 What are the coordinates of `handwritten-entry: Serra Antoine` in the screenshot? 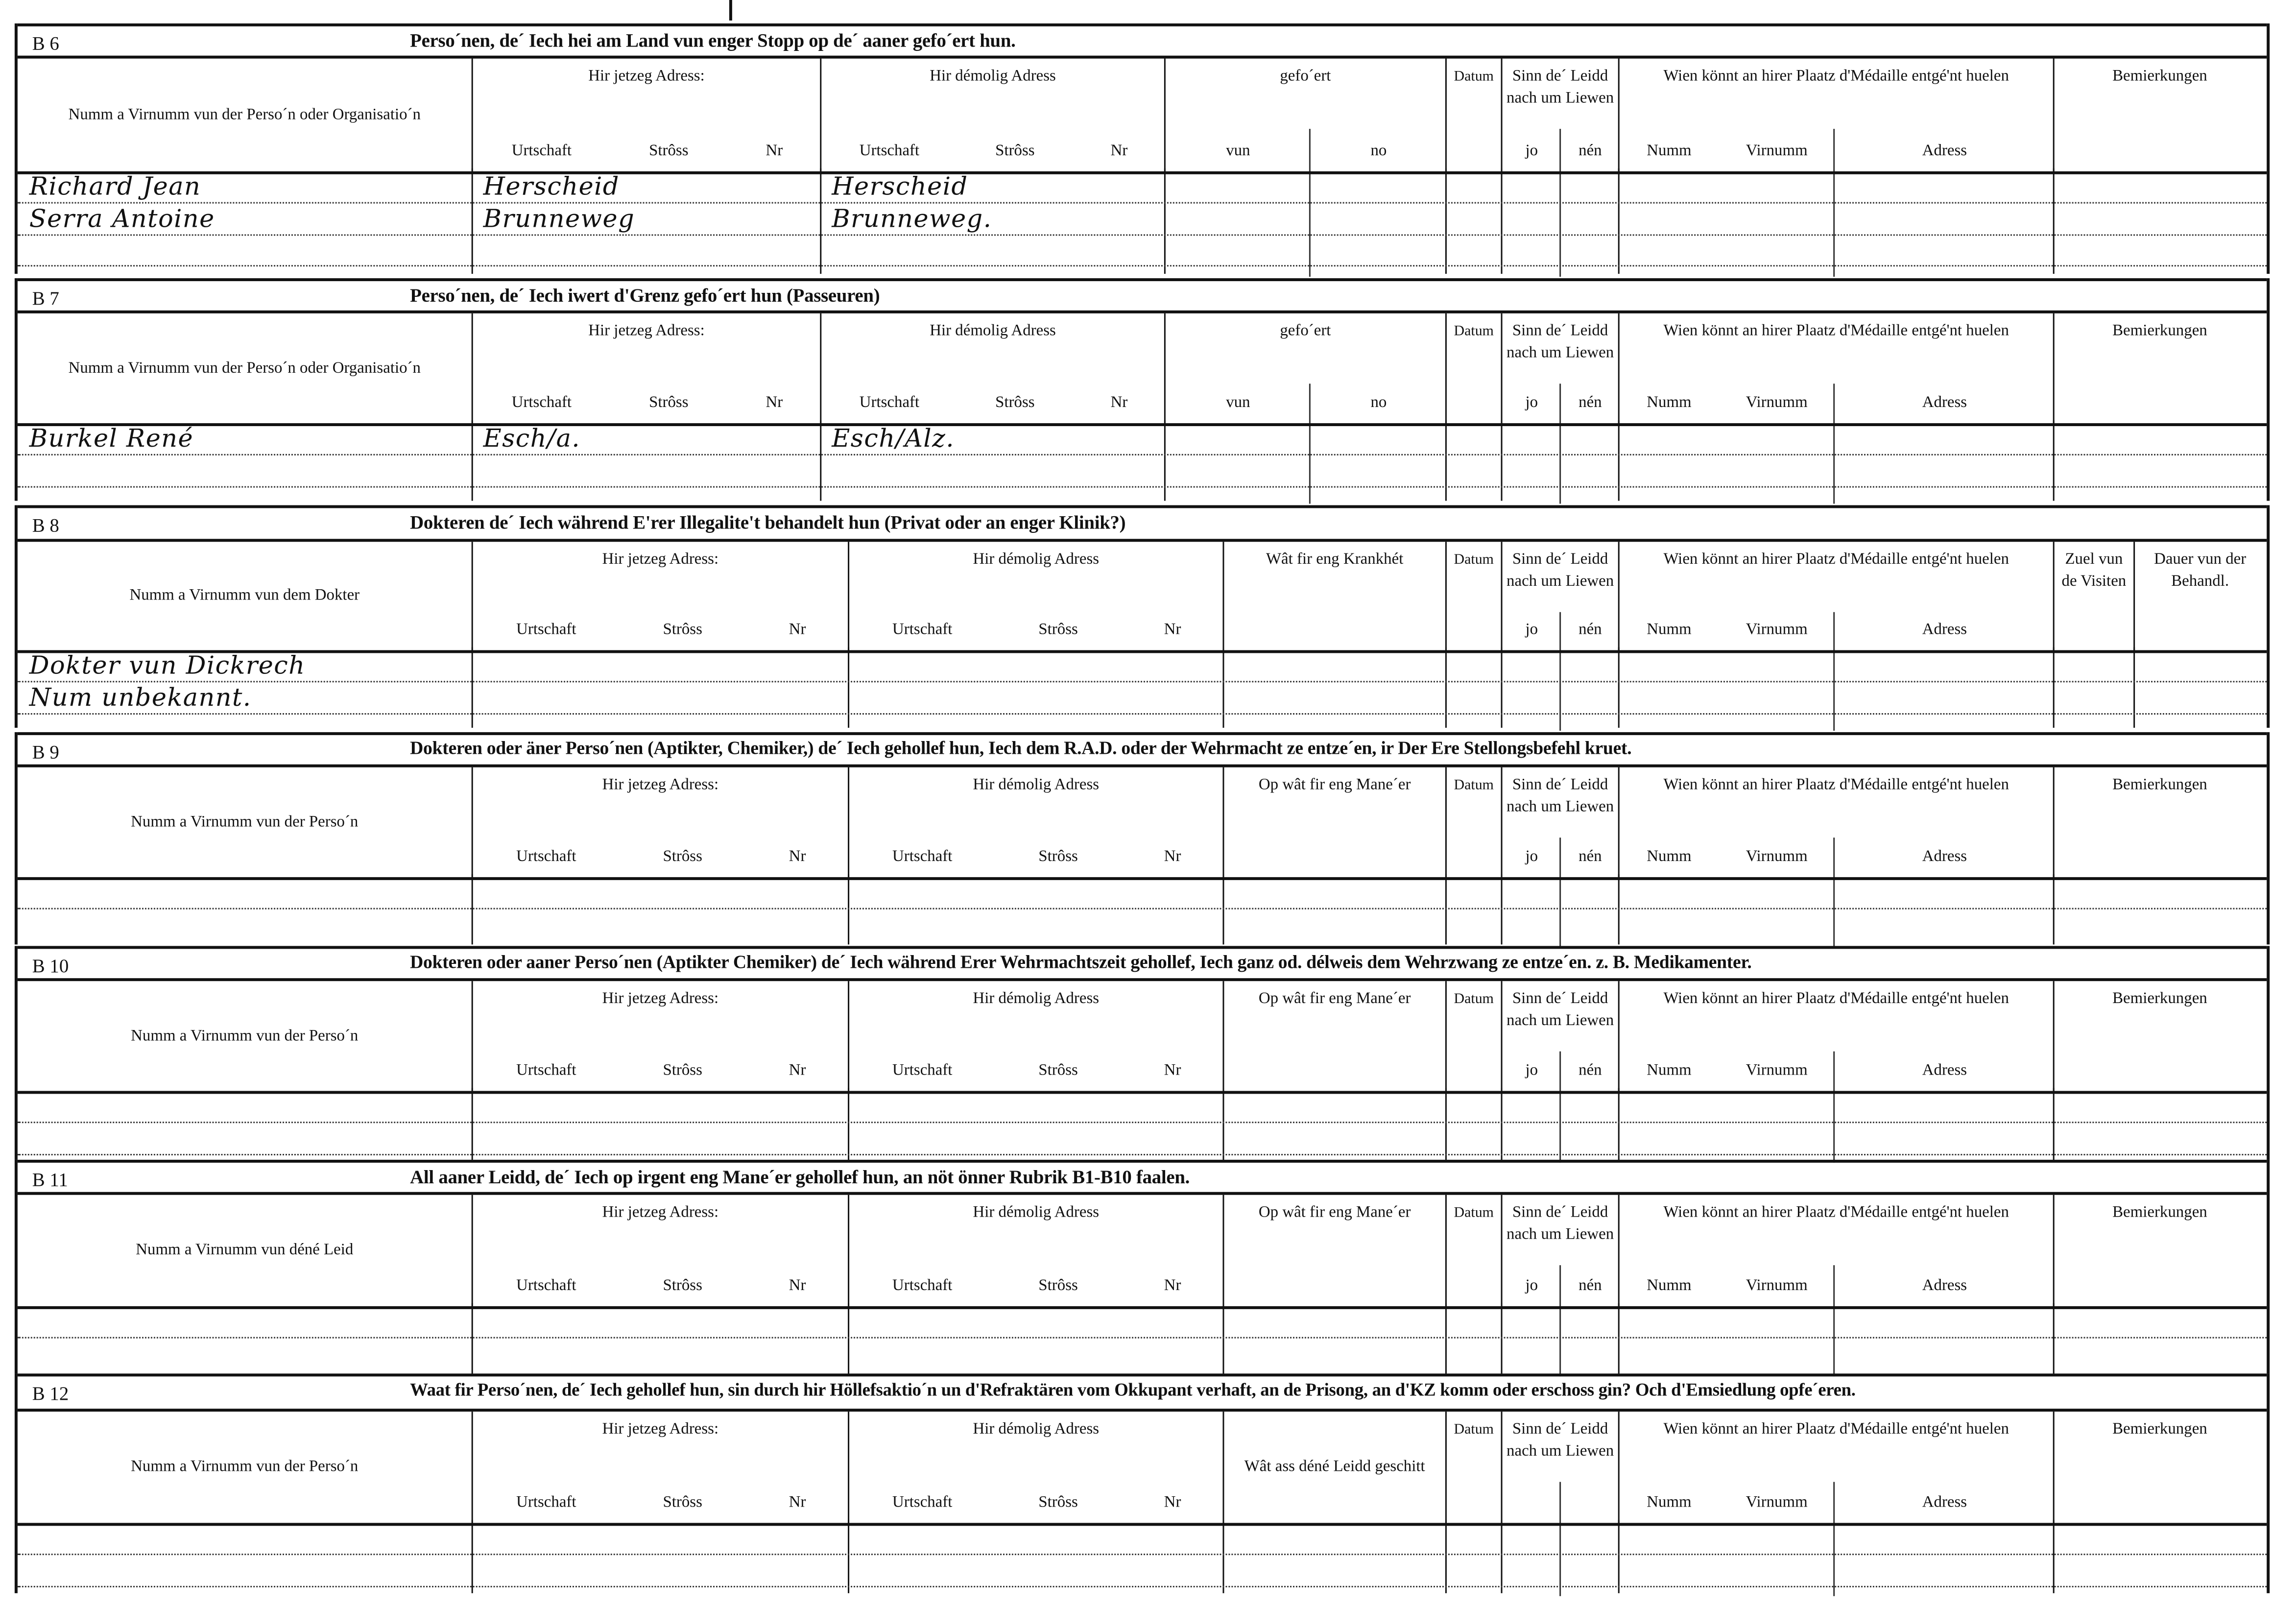 It's located at (122, 219).